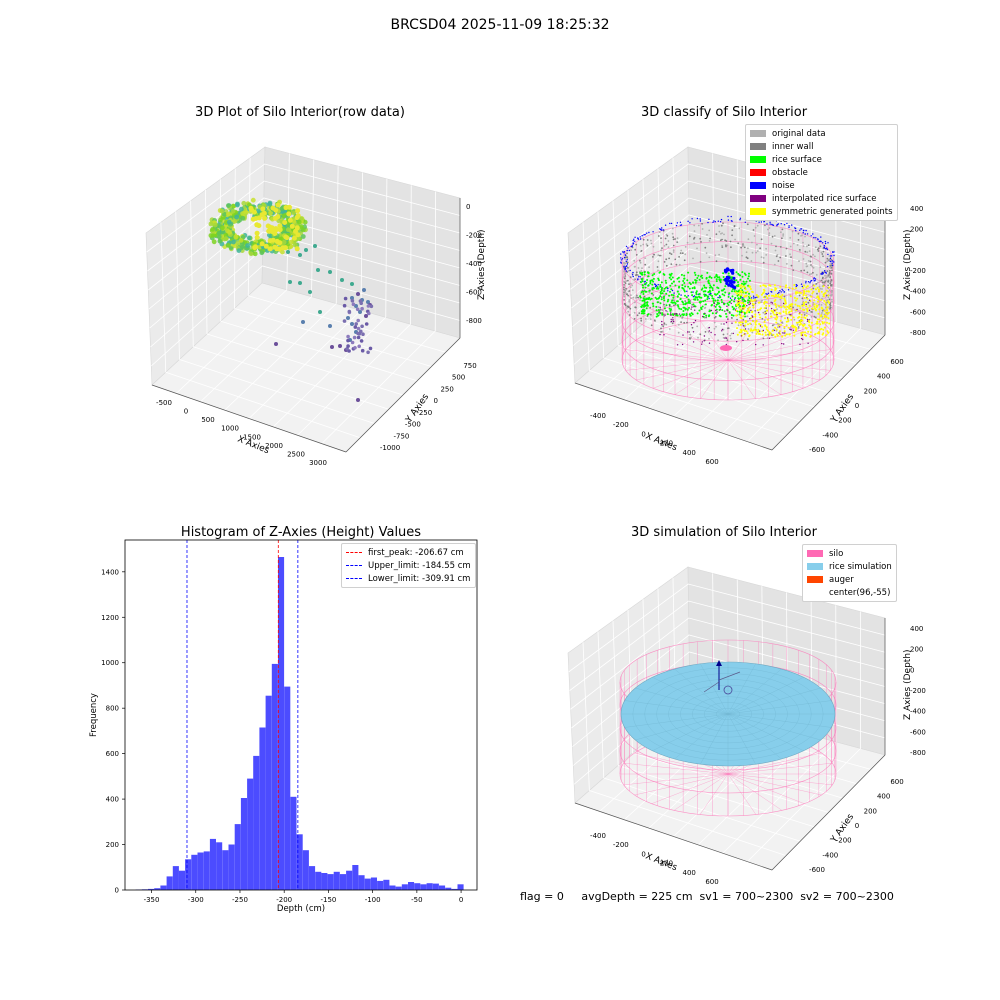 This screenshot has height=1000, width=1000. Describe the element at coordinates (398, 888) in the screenshot. I see `histogram-bar` at that location.